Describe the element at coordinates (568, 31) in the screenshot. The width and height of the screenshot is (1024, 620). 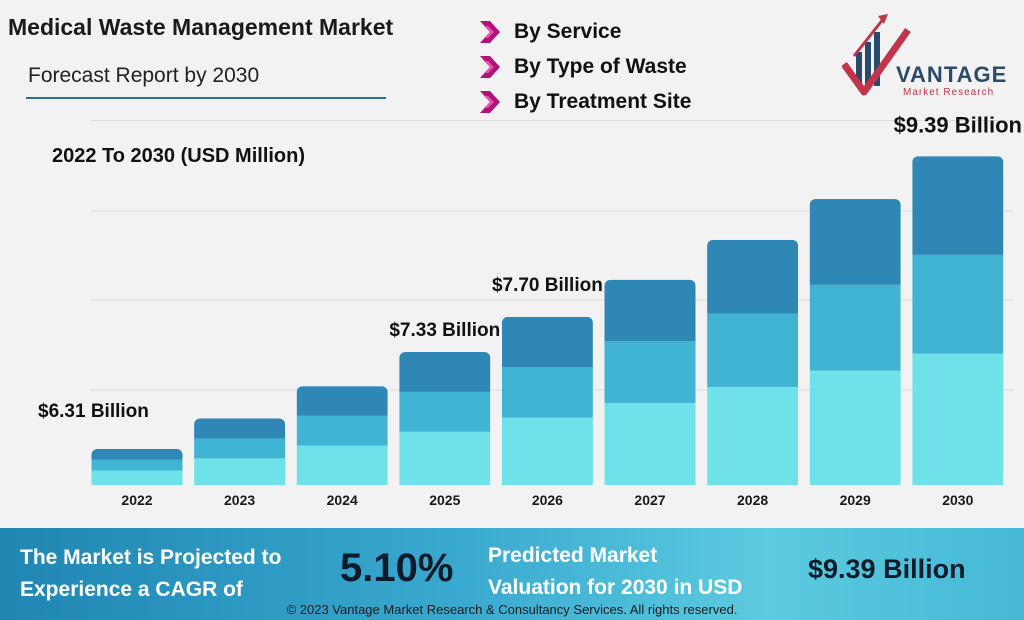
I see `segment-label: By Service` at that location.